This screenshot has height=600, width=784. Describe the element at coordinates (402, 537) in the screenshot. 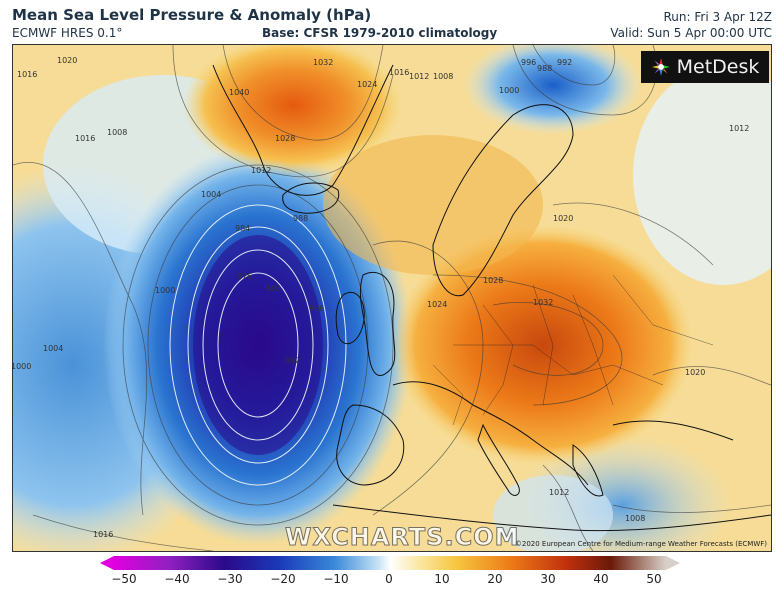

I see `wxcharts-watermark: WXCHARTS.COM` at that location.